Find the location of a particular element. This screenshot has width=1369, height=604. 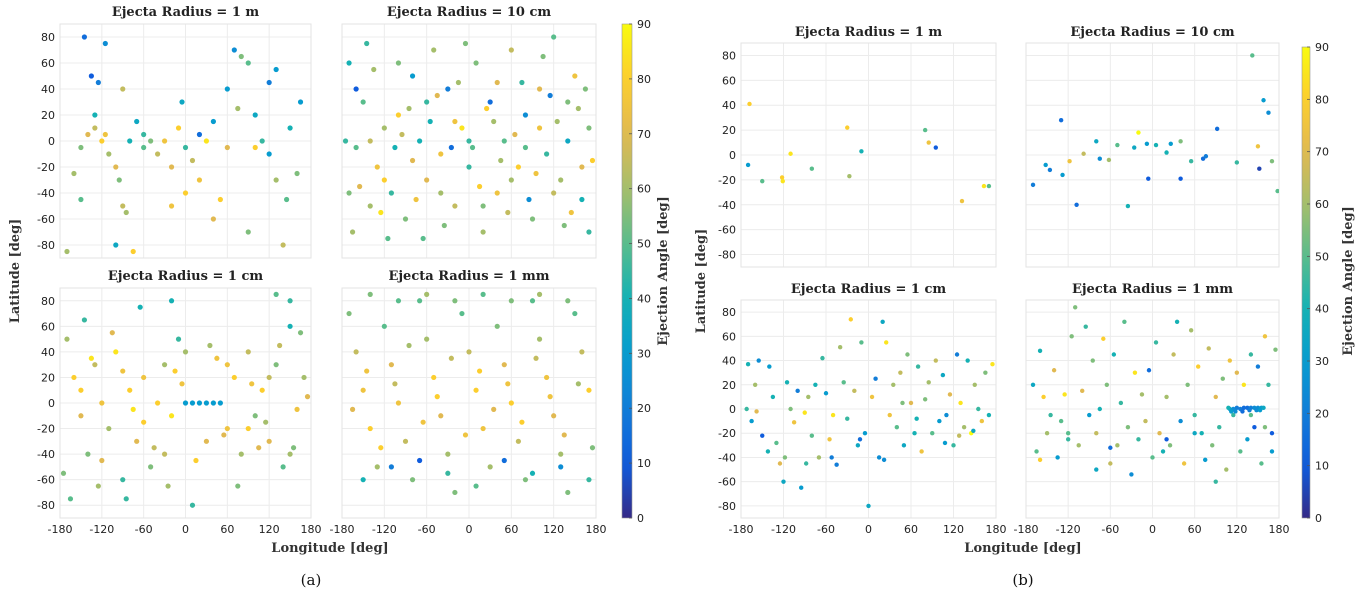

colorbar-tick-label: 60 is located at coordinates (1322, 204).